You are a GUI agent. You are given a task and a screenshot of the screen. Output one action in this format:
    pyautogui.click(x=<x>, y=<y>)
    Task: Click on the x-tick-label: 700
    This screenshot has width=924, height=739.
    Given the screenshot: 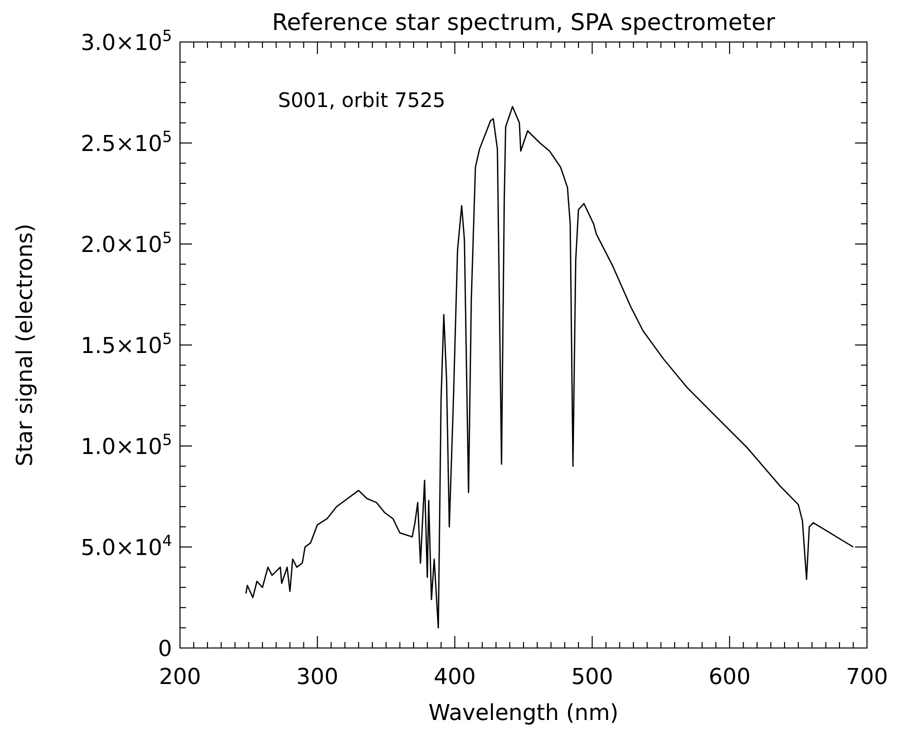 What is the action you would take?
    pyautogui.click(x=867, y=677)
    